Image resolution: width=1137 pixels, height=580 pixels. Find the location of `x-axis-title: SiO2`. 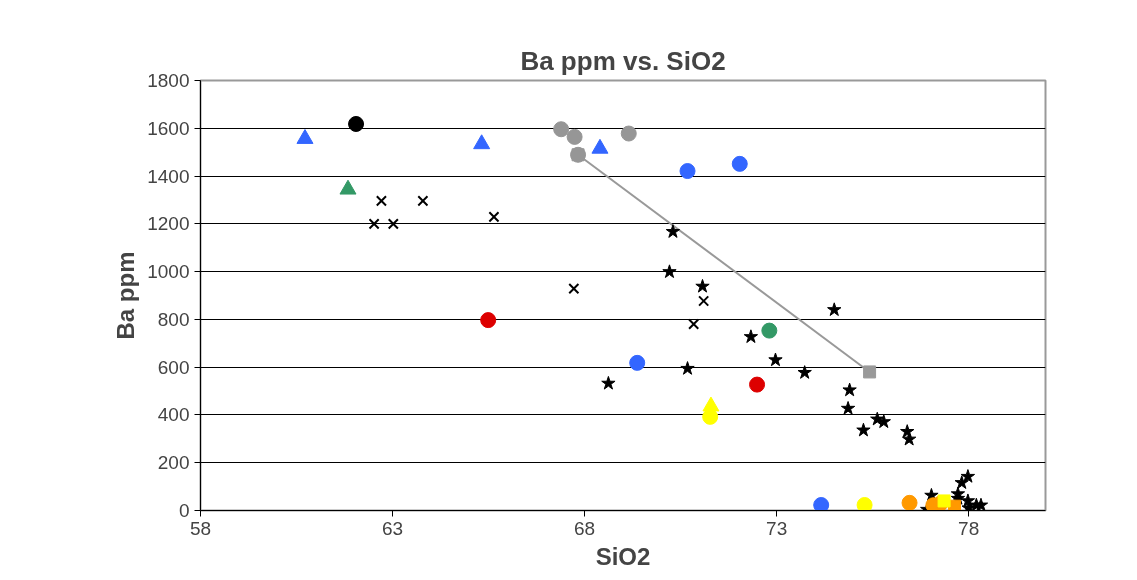

x-axis-title: SiO2 is located at coordinates (623, 556).